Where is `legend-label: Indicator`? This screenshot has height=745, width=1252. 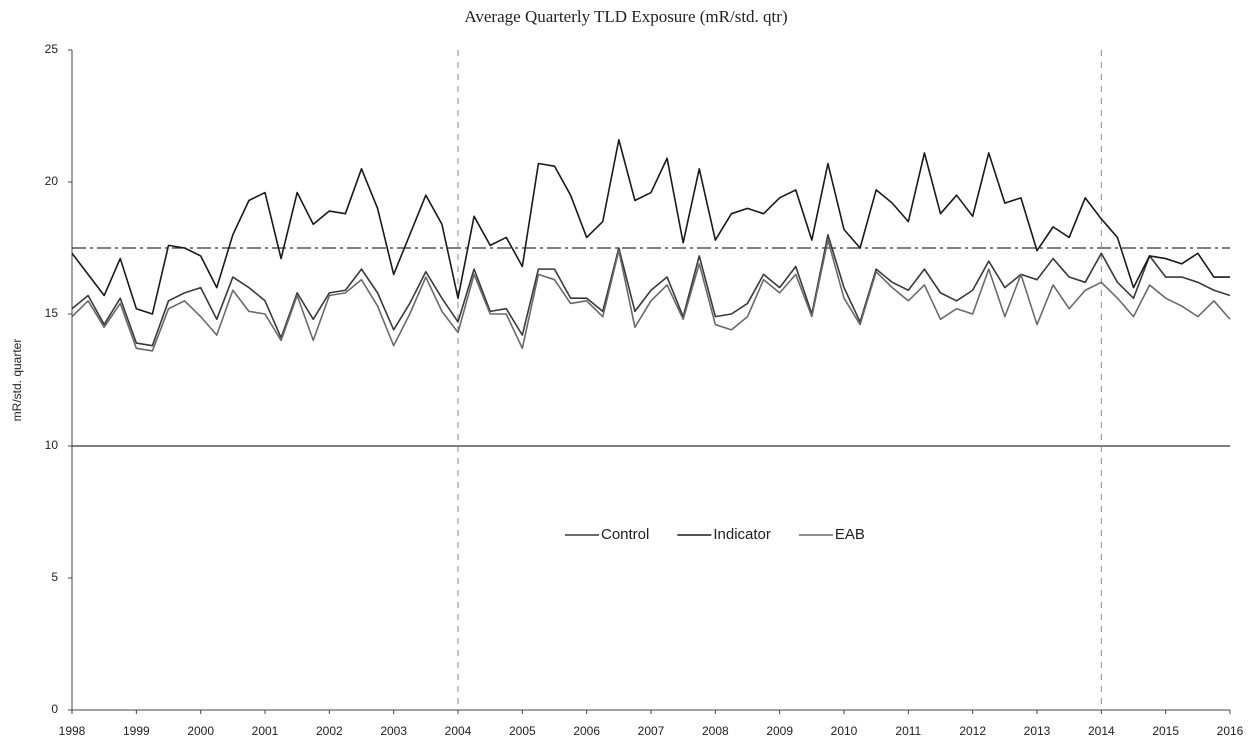 legend-label: Indicator is located at coordinates (742, 534).